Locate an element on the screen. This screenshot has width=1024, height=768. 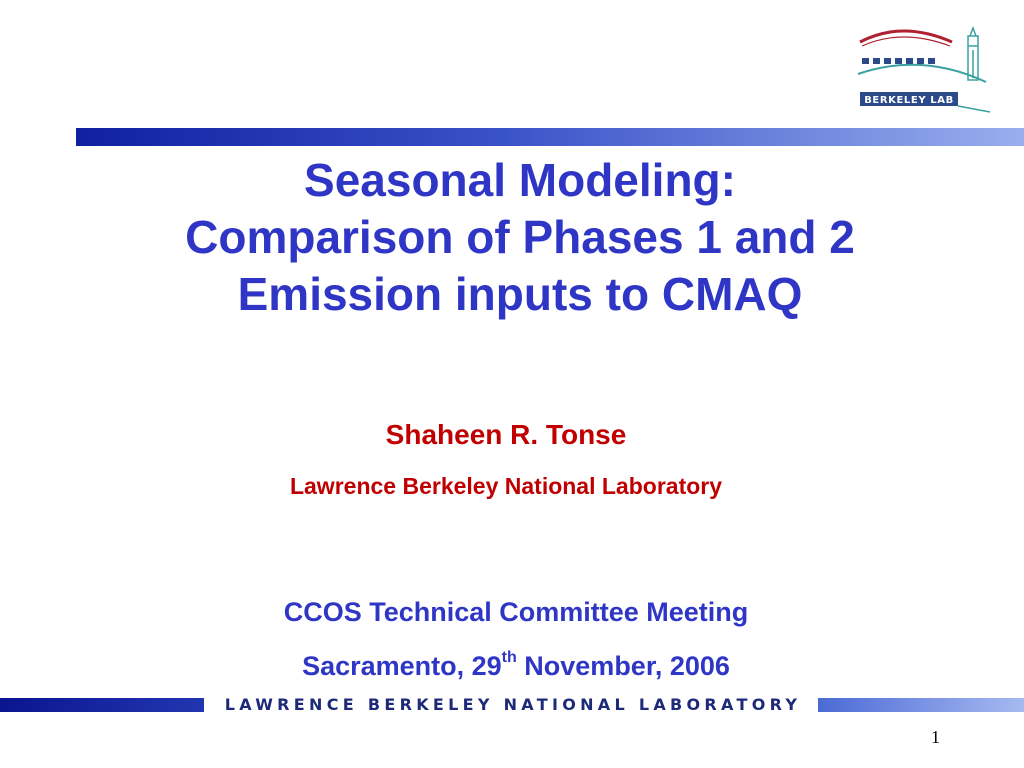
slide-title-line-2: Comparison of Phases 1 and 2 is located at coordinates (520, 237).